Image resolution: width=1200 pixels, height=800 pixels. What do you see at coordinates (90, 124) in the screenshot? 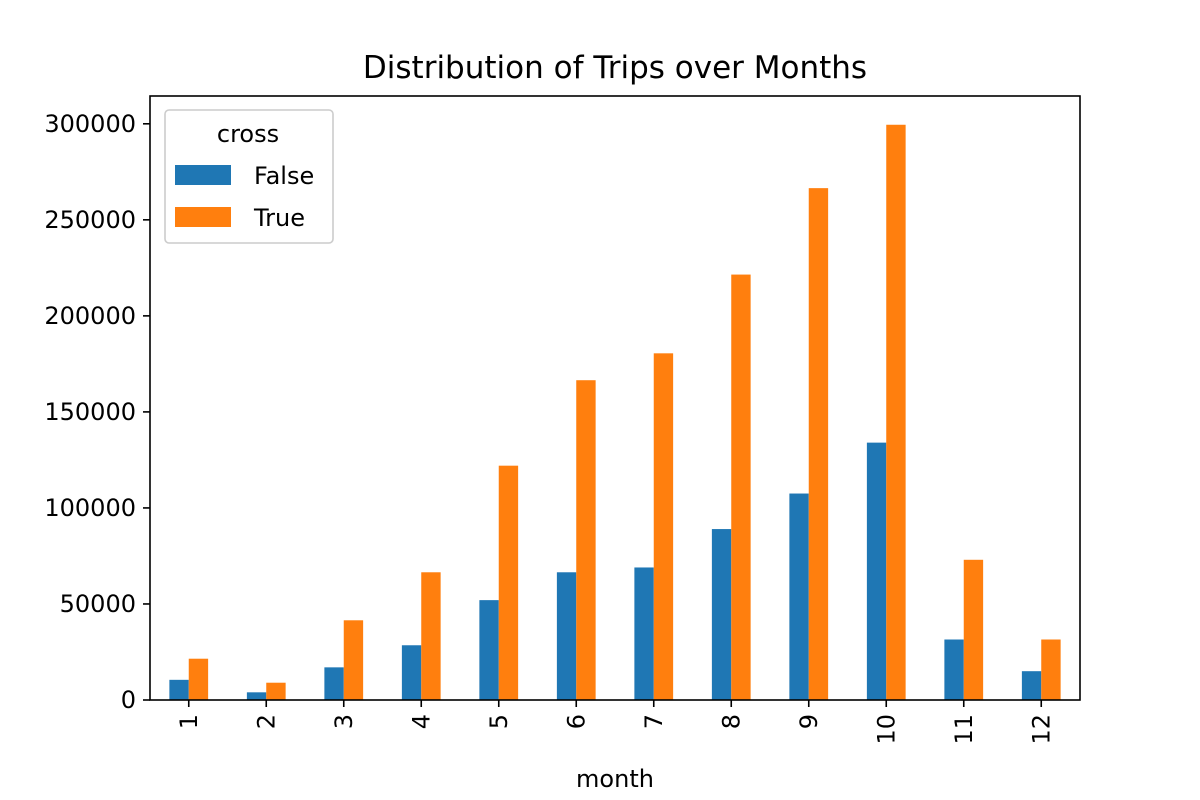
I see `y-tick-label: 300000` at bounding box center [90, 124].